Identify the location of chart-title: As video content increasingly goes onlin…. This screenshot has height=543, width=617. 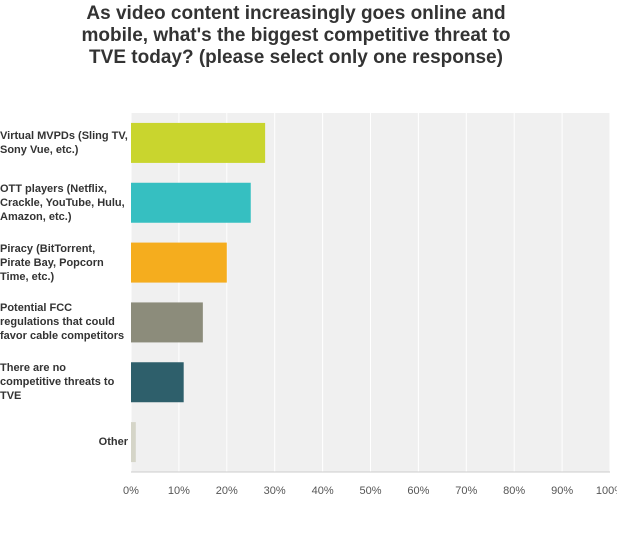
(296, 35).